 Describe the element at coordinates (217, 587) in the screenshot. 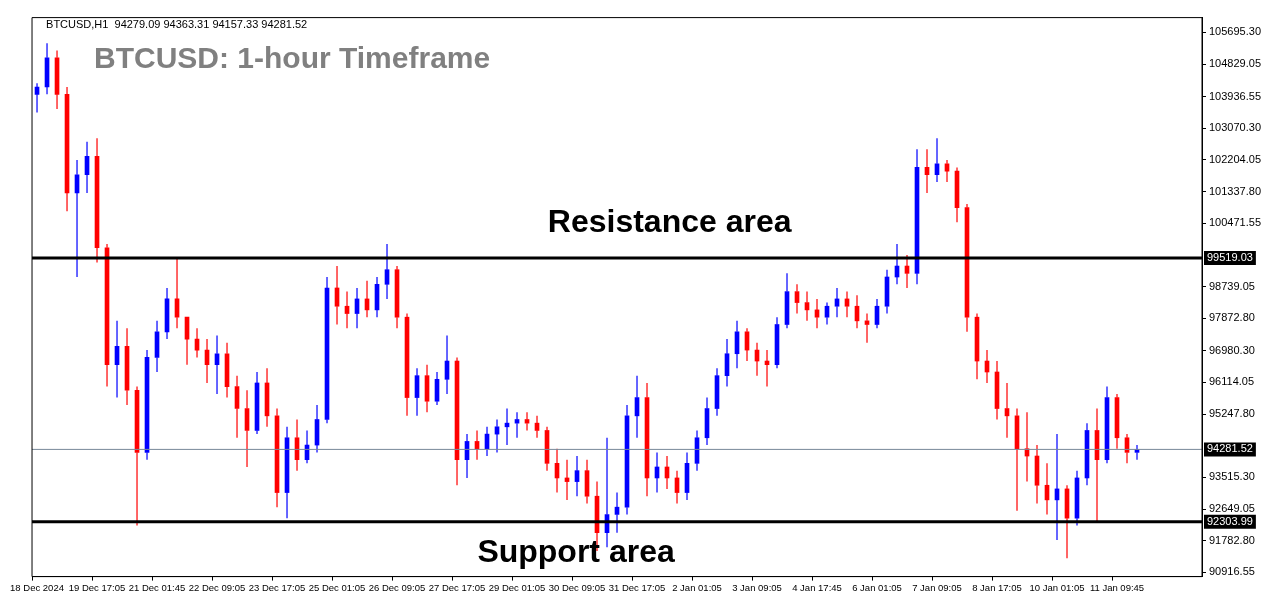

I see `x-tick-label: 22 Dec 09:05` at that location.